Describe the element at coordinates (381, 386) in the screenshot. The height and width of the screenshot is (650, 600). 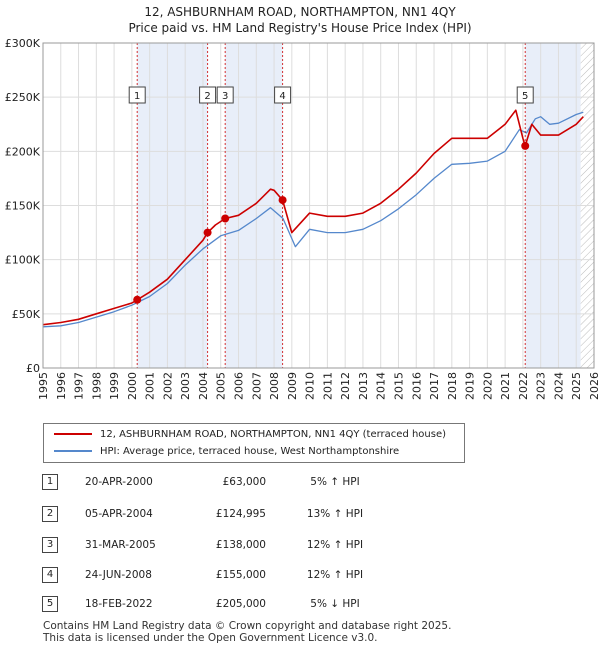
I see `x-tick-label: 2014` at that location.